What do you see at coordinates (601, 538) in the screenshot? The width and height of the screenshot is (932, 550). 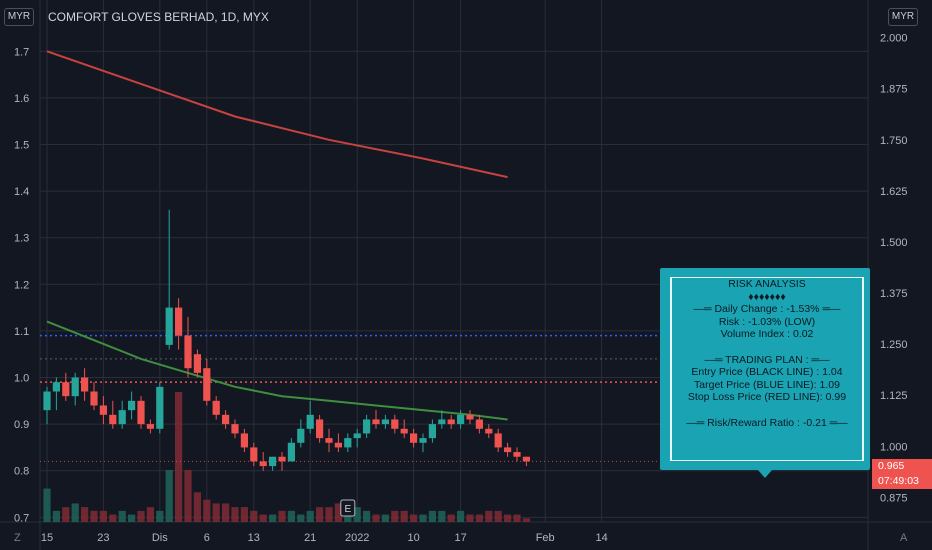 I see `x-axis-tick: 14` at bounding box center [601, 538].